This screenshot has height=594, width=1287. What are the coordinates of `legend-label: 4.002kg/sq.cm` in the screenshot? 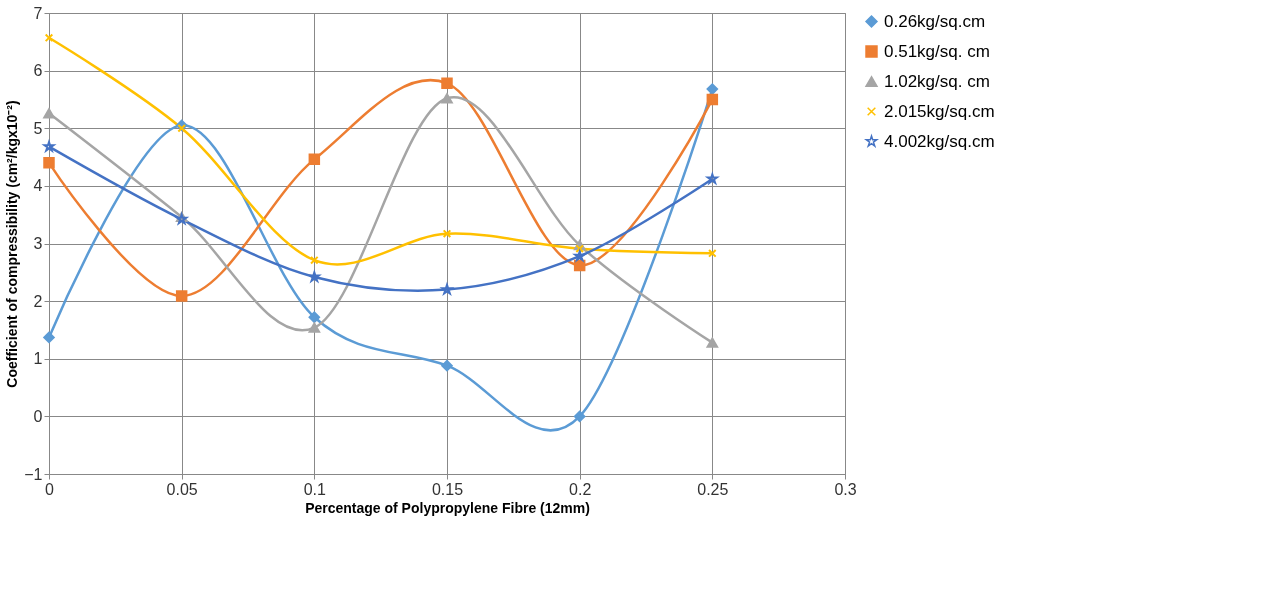 It's located at (939, 141).